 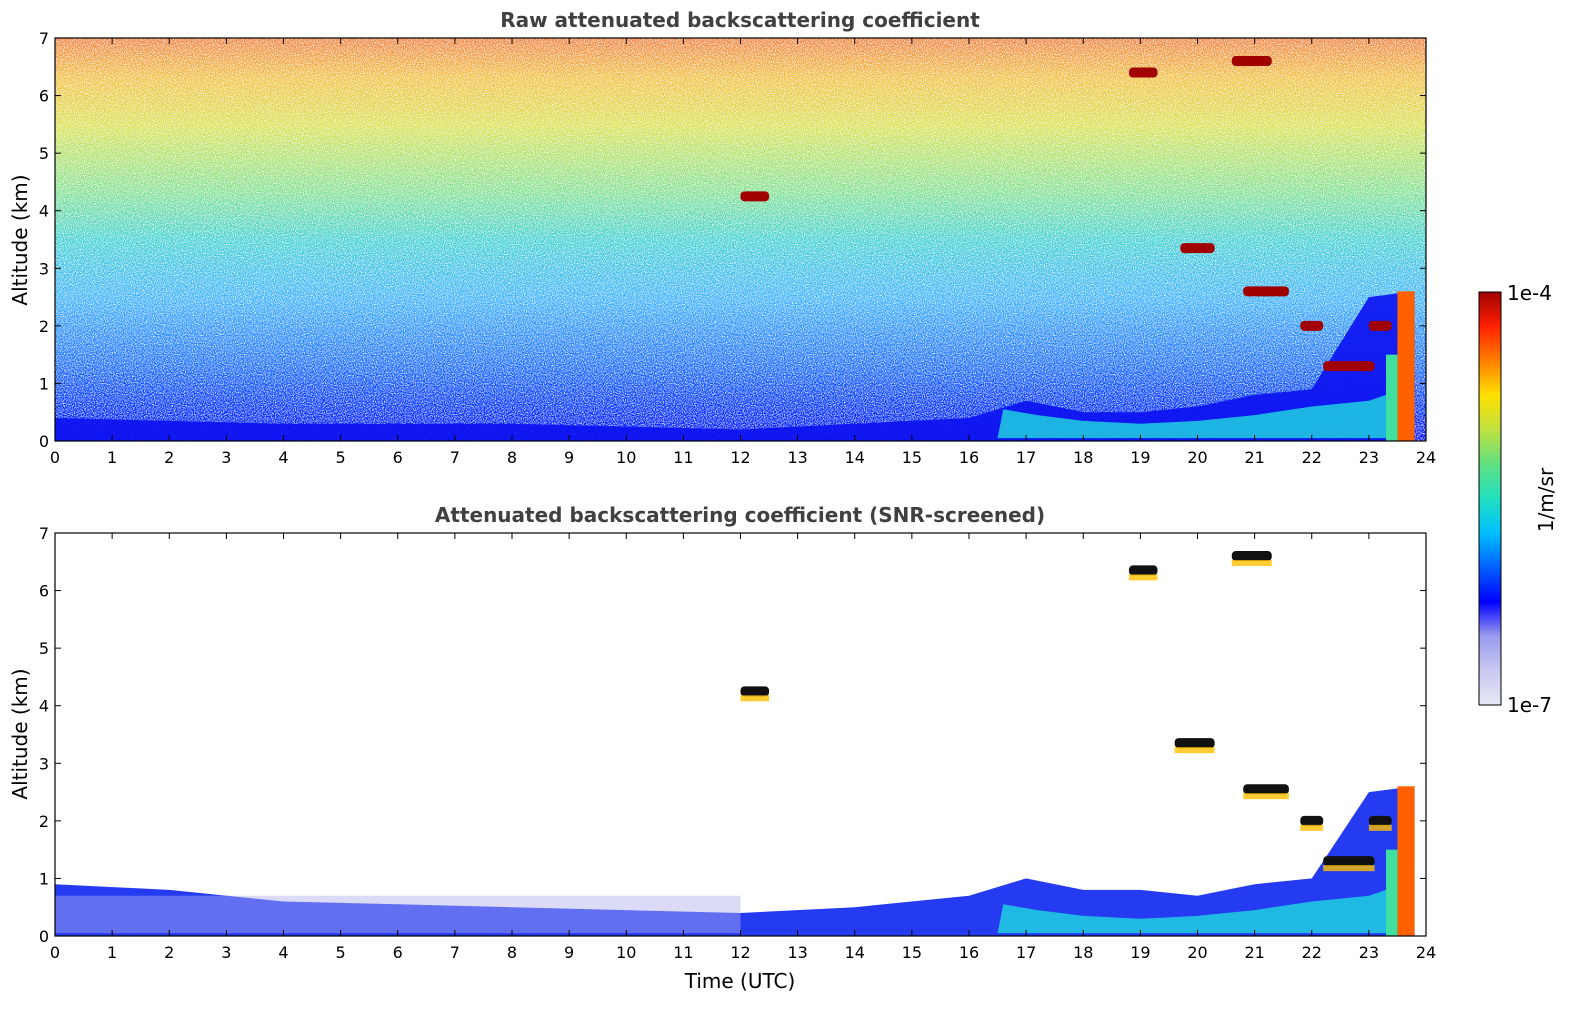 What do you see at coordinates (1369, 952) in the screenshot?
I see `x-tick-label: 23` at bounding box center [1369, 952].